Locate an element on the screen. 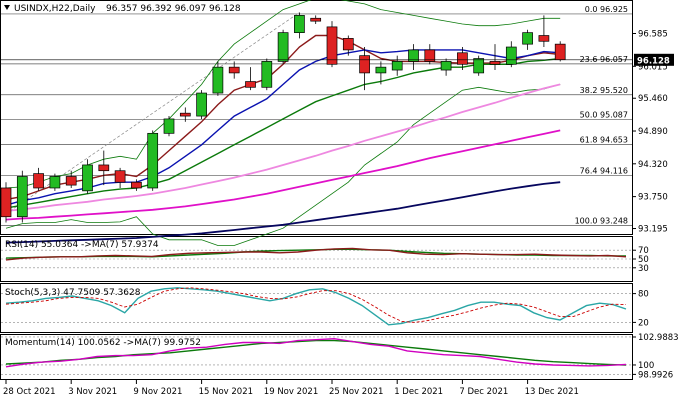 The width and height of the screenshot is (700, 400). last-price-label: 96.128 is located at coordinates (653, 61).